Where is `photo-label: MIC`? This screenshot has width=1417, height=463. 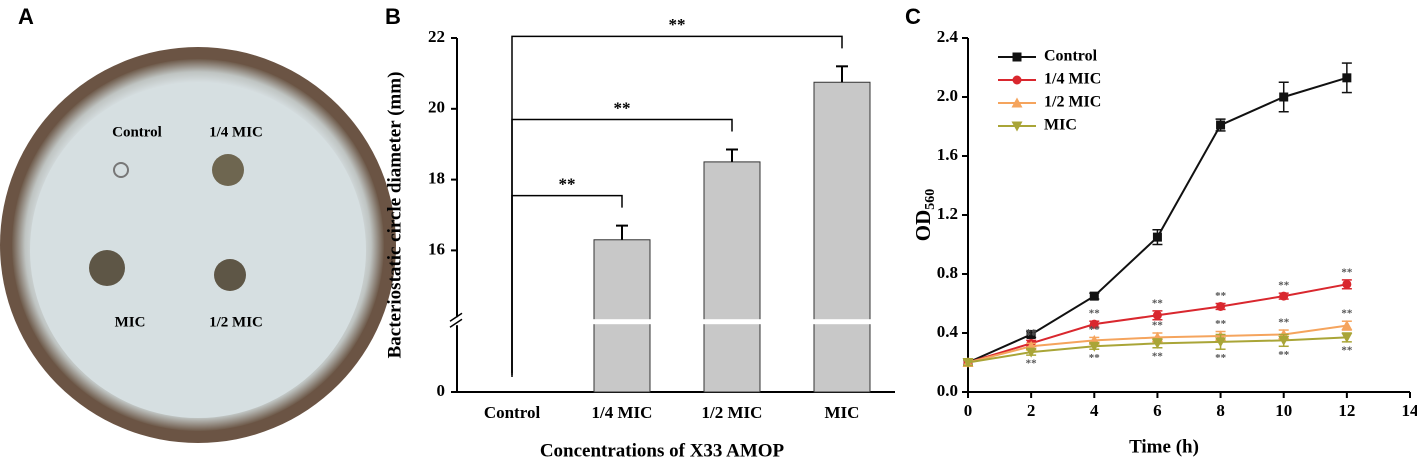 photo-label: MIC is located at coordinates (130, 322).